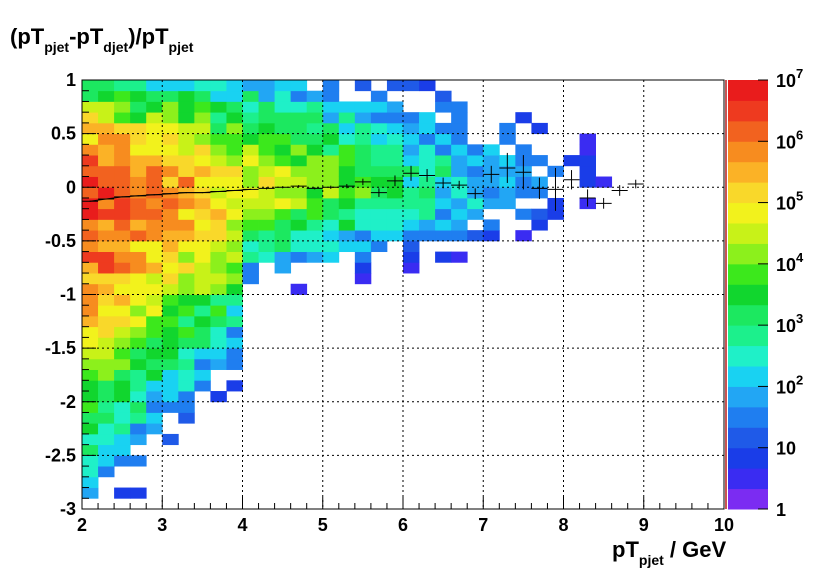 The height and width of the screenshot is (576, 816). What do you see at coordinates (60, 455) in the screenshot?
I see `y-tick-label: -2.5` at bounding box center [60, 455].